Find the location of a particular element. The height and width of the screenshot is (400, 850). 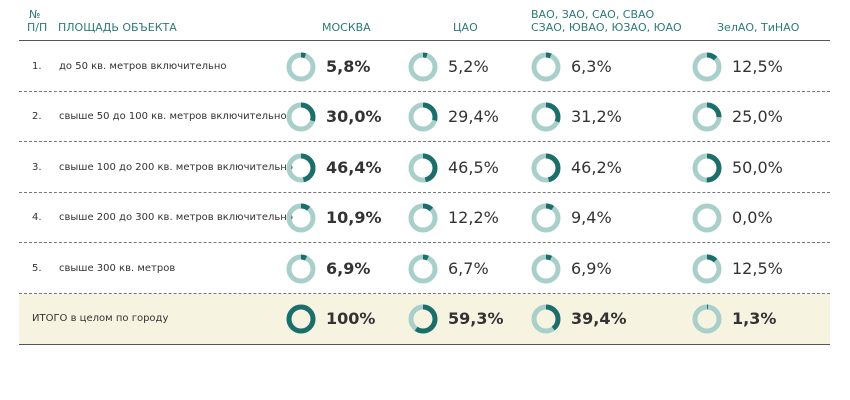

value-label: 6,9% is located at coordinates (348, 268).